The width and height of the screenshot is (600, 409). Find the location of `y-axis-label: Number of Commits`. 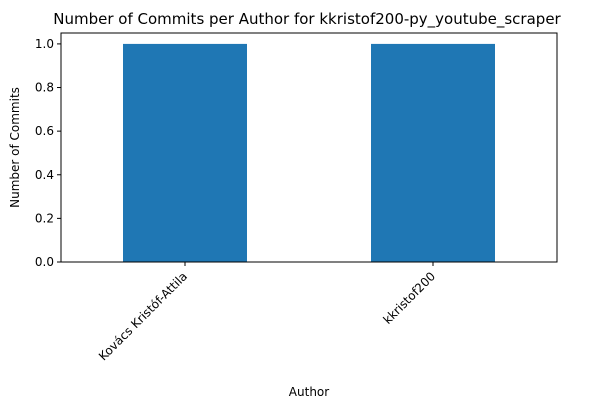

y-axis-label: Number of Commits is located at coordinates (15, 147).